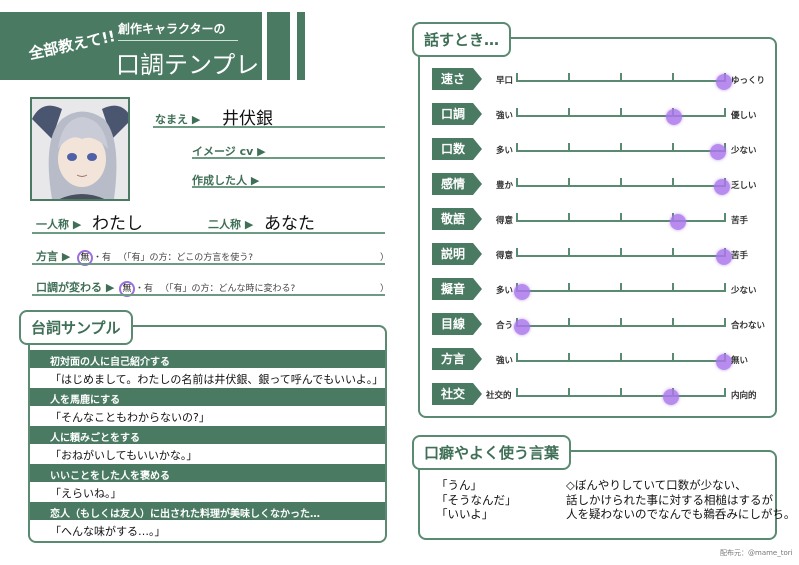 The width and height of the screenshot is (799, 565). What do you see at coordinates (130, 417) in the screenshot?
I see `sample-line: 「そんなこともわからないの?」` at bounding box center [130, 417].